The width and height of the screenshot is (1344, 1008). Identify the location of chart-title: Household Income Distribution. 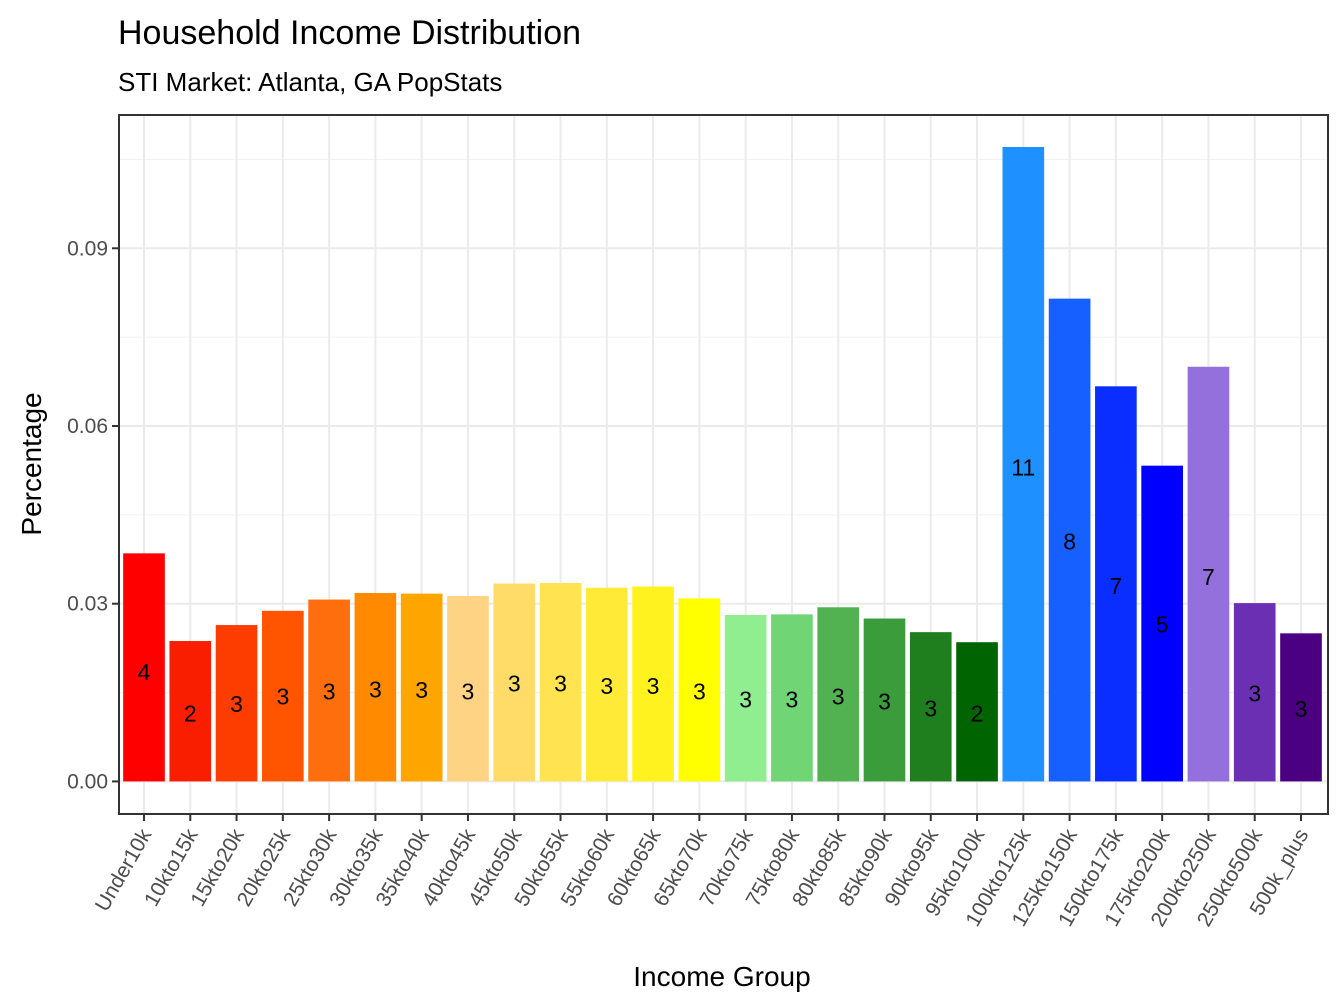
(349, 33).